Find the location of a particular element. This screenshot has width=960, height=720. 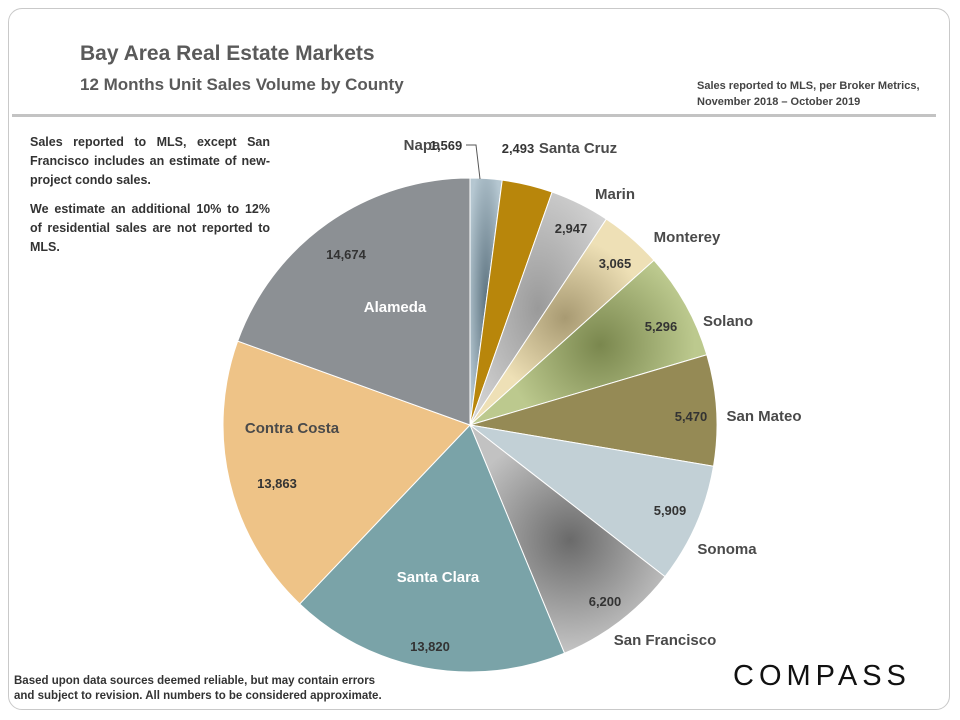

slice-value-sonoma: 5,909 is located at coordinates (670, 510).